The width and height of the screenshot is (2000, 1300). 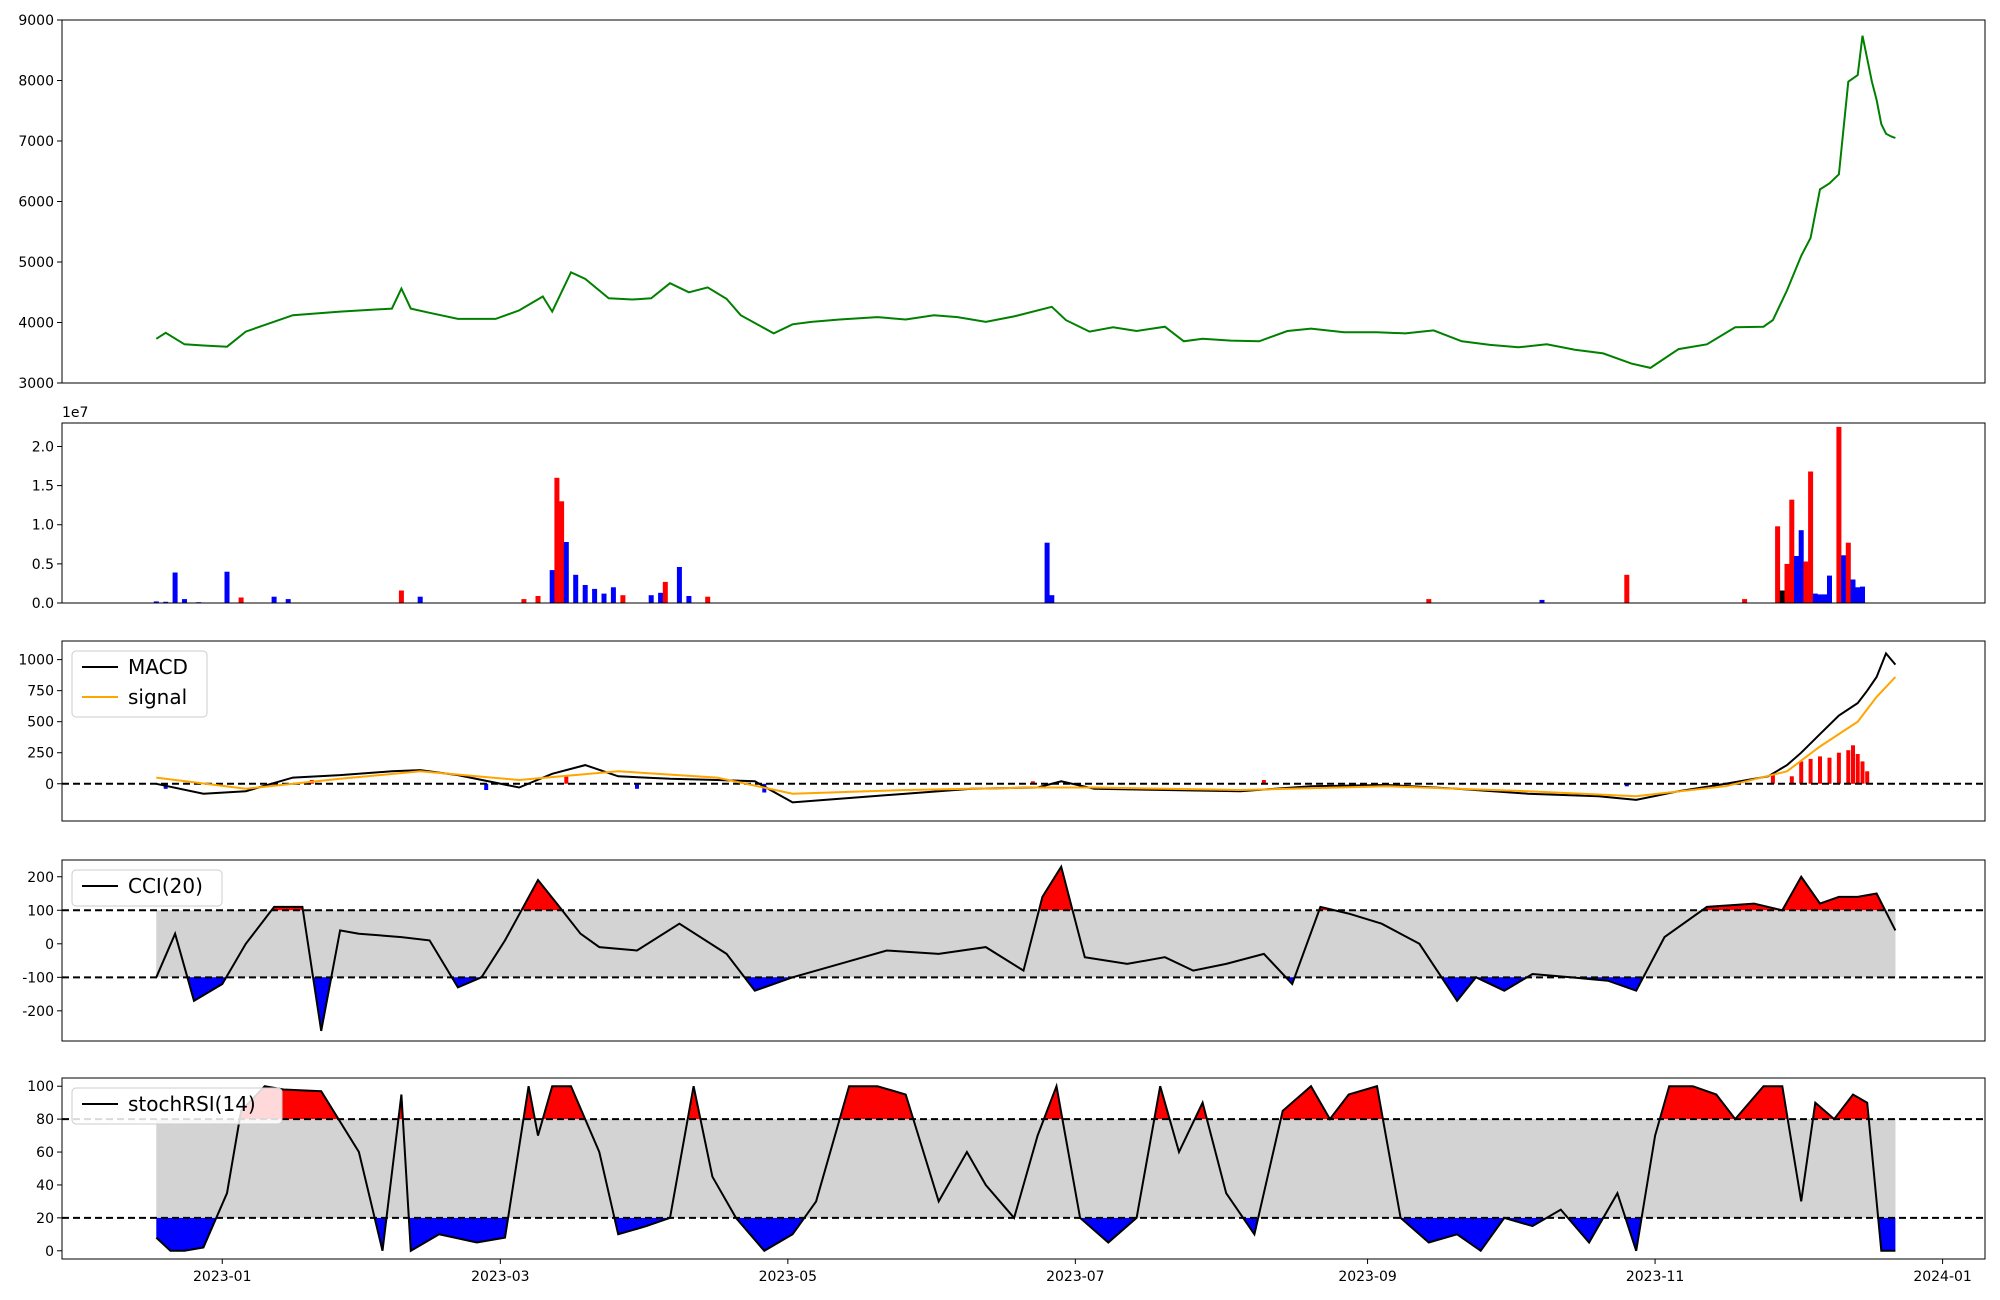 I want to click on volume-ytick-label: 1.5, so click(x=43, y=487).